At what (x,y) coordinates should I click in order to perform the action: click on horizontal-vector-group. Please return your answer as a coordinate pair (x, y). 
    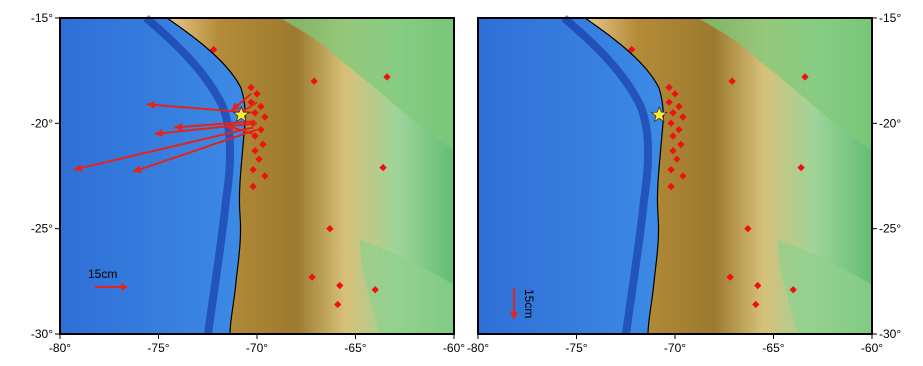
    Looking at the image, I should click on (165, 133).